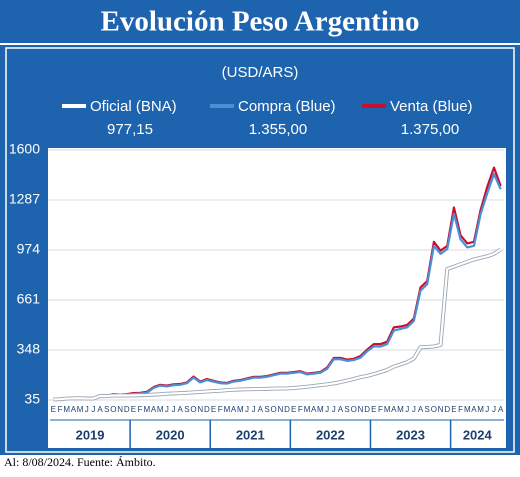  What do you see at coordinates (330, 434) in the screenshot?
I see `year-label: 2022` at bounding box center [330, 434].